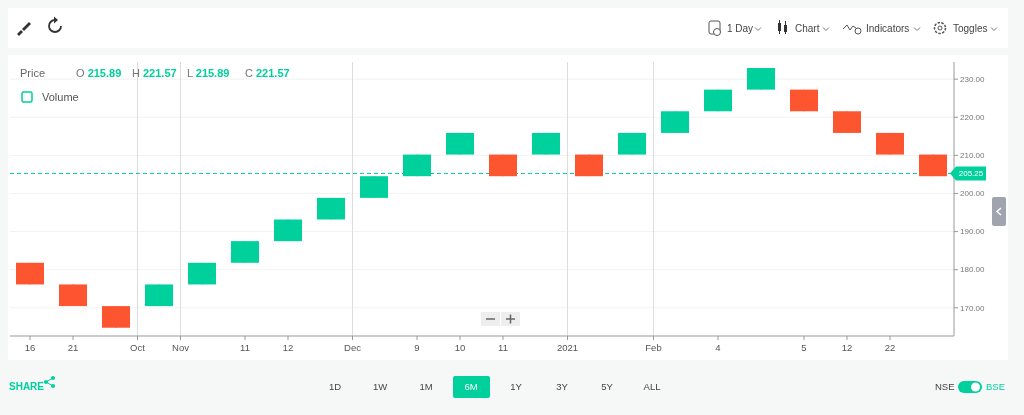 Image resolution: width=1024 pixels, height=415 pixels. What do you see at coordinates (973, 232) in the screenshot?
I see `y-tick-label: 190.00` at bounding box center [973, 232].